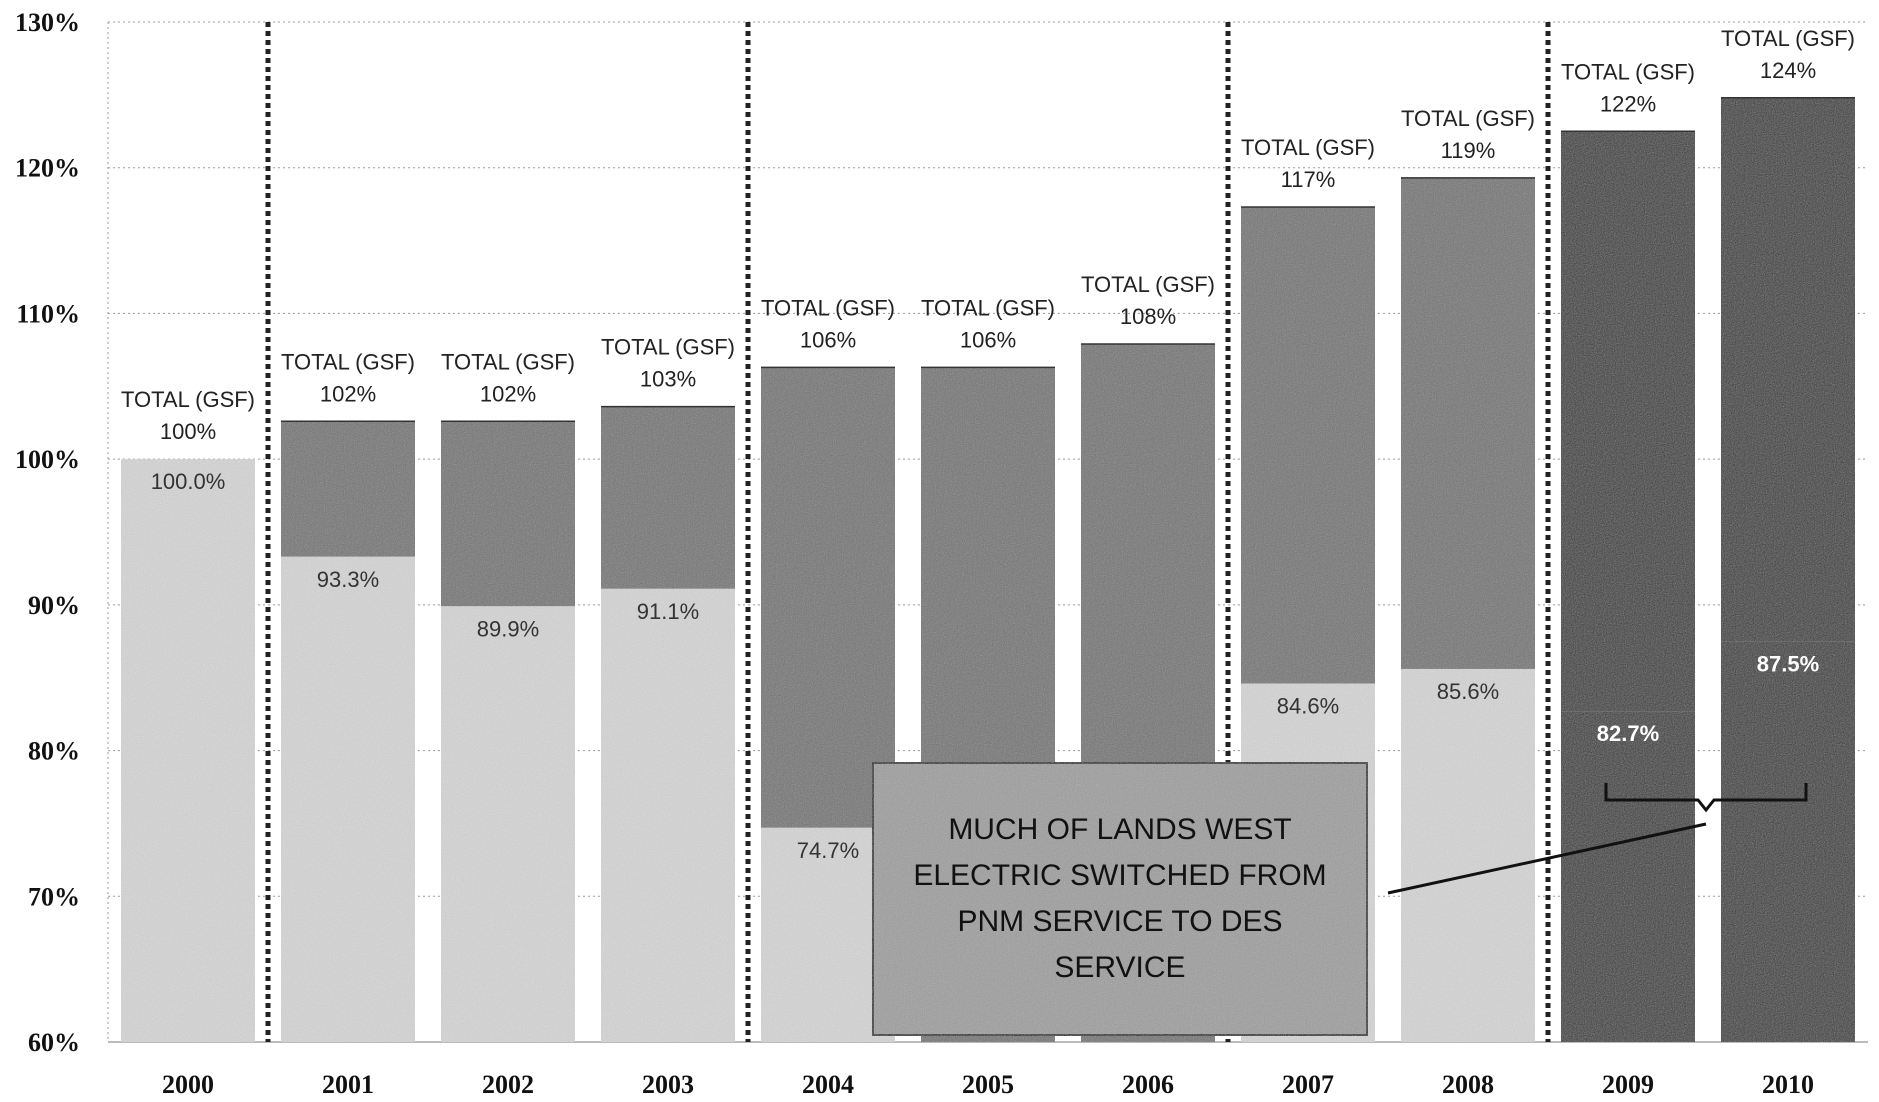 This screenshot has height=1102, width=1879. What do you see at coordinates (1119, 829) in the screenshot?
I see `callout-text-line: MUCH OF LANDS WEST` at bounding box center [1119, 829].